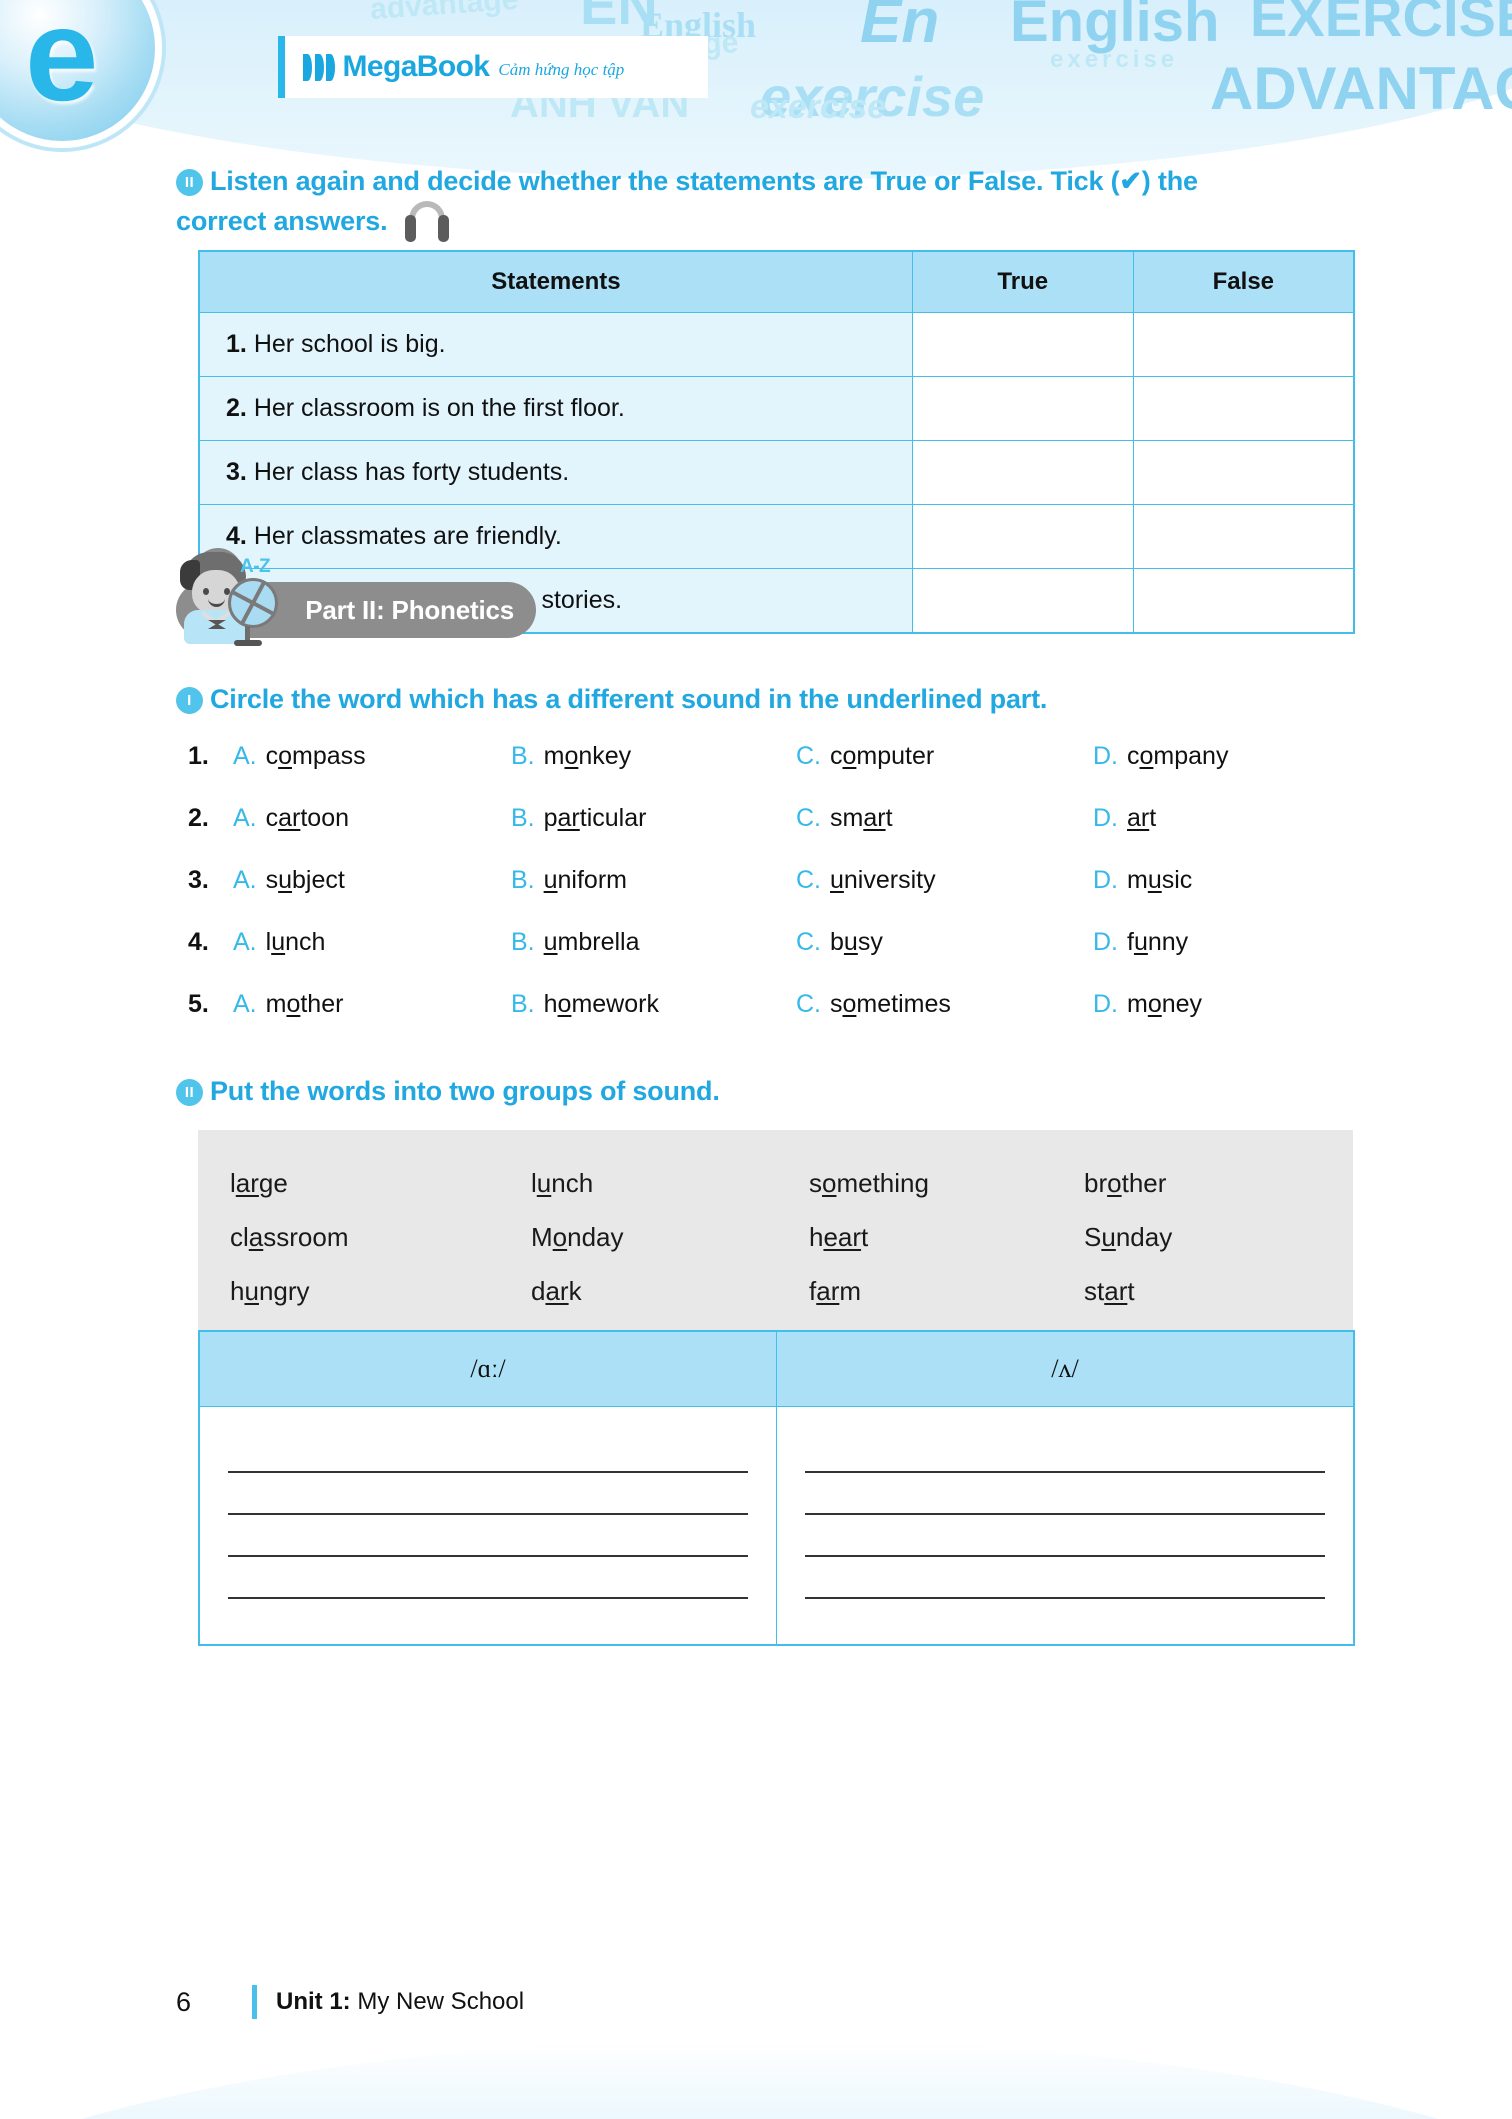  I want to click on answer-cell-long-a, so click(487, 1525).